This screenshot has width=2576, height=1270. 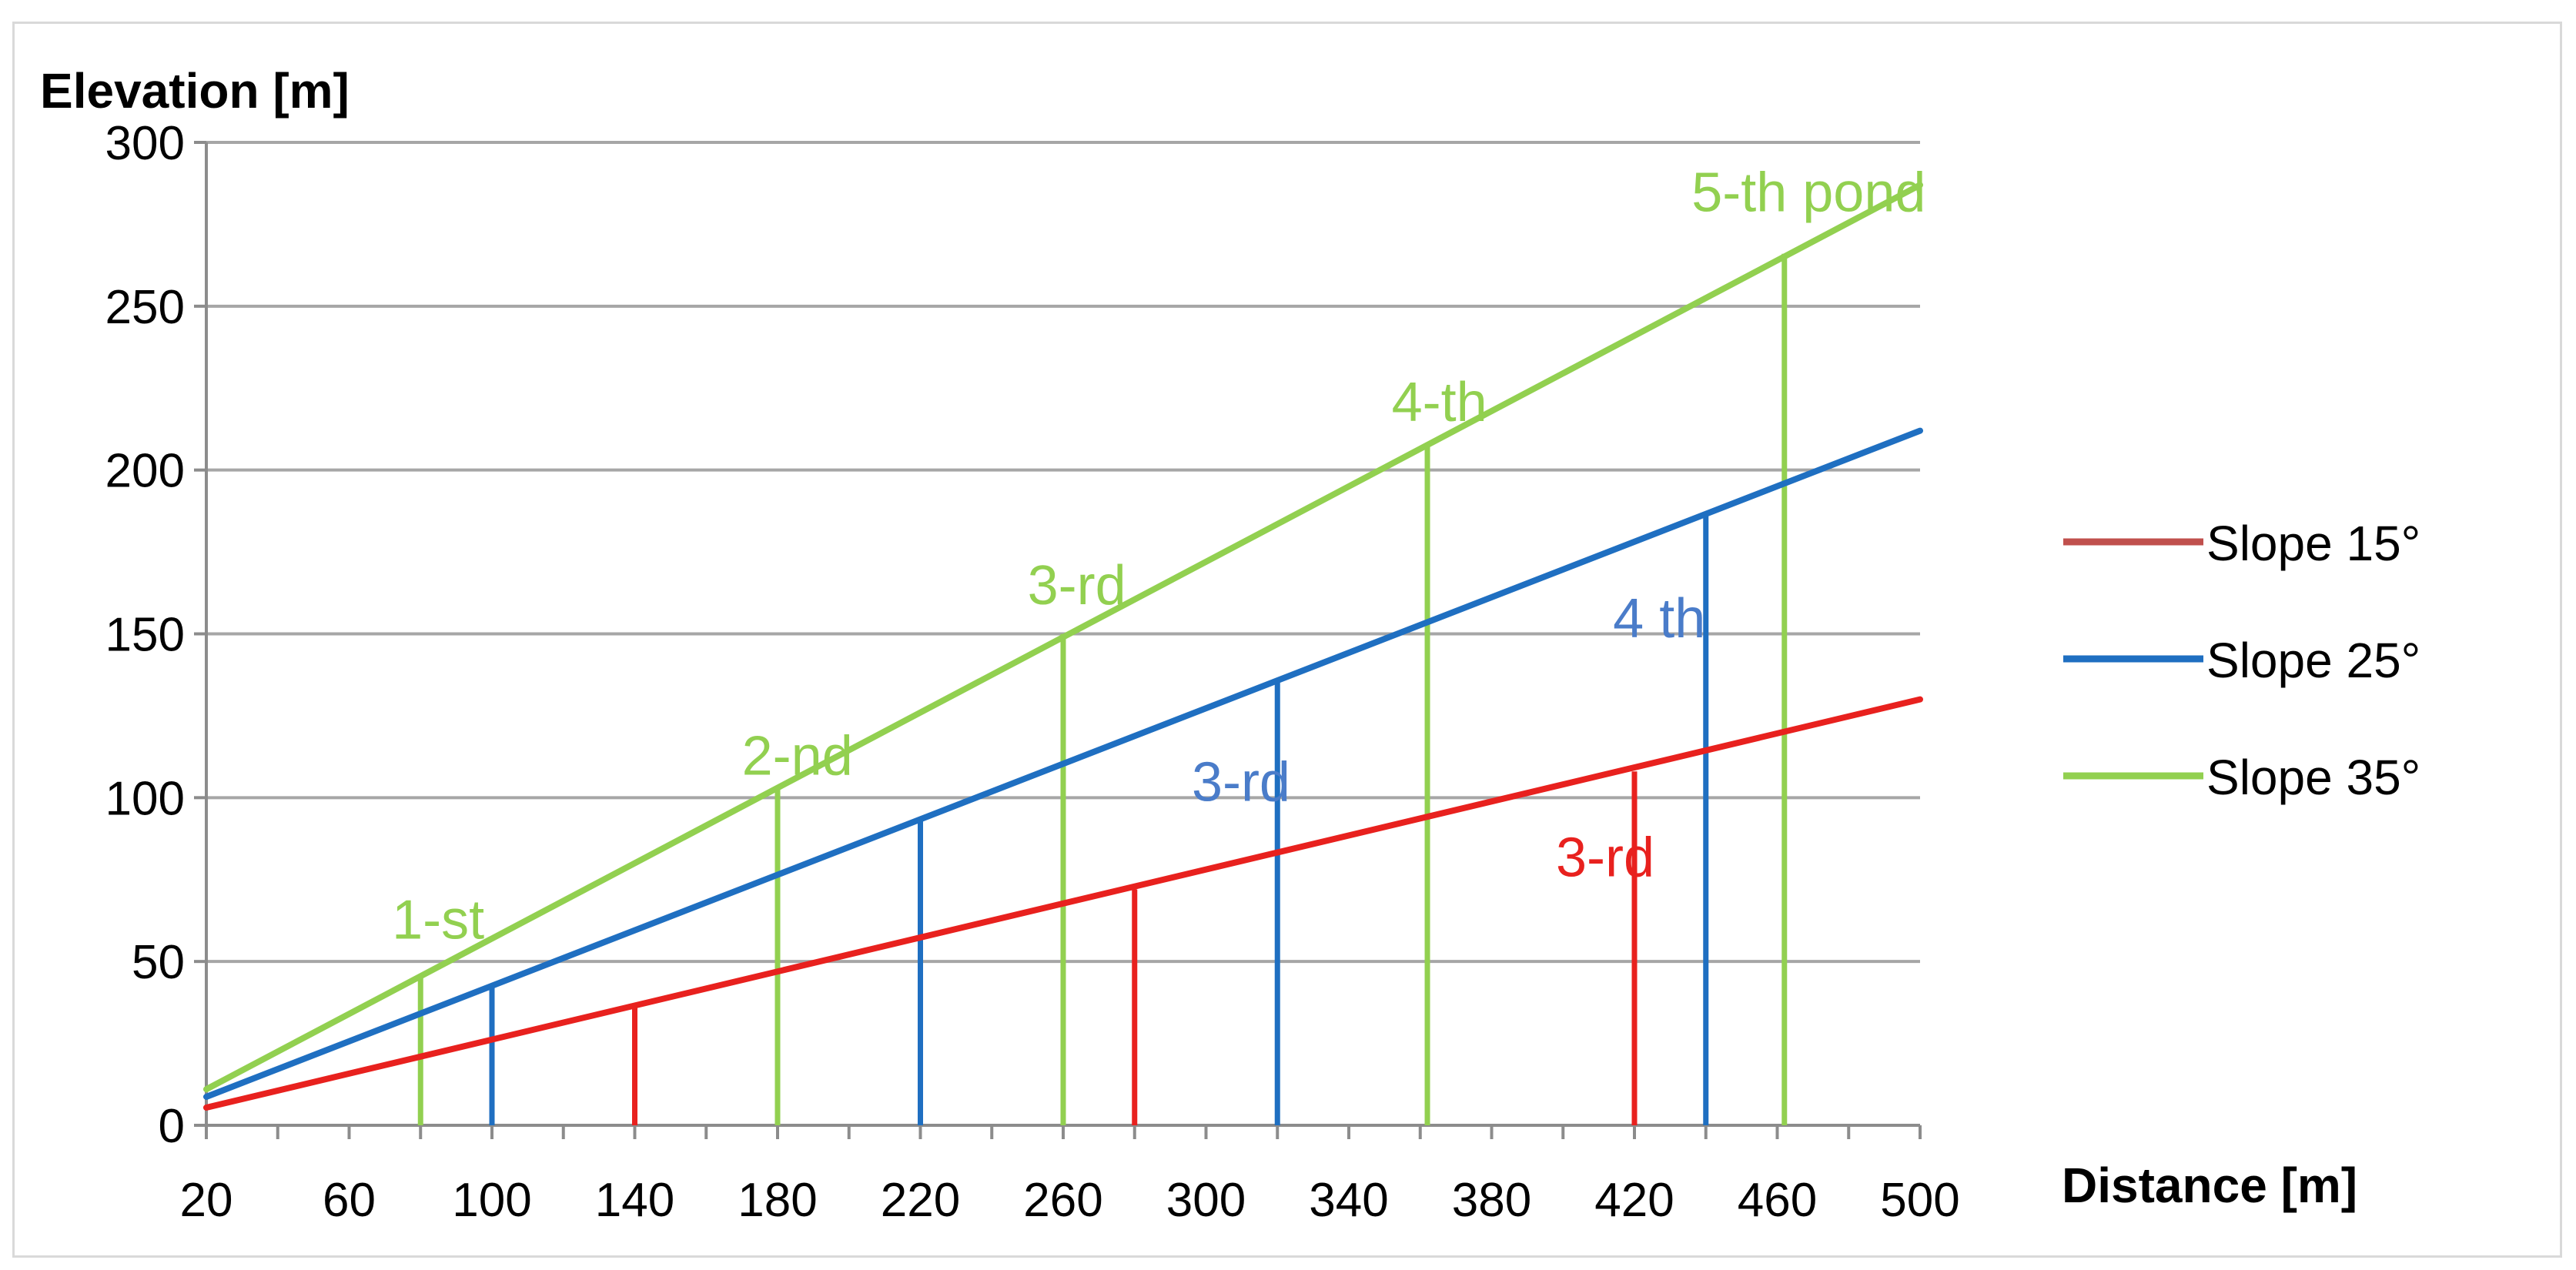 What do you see at coordinates (206, 1200) in the screenshot?
I see `x-tick-label: 20` at bounding box center [206, 1200].